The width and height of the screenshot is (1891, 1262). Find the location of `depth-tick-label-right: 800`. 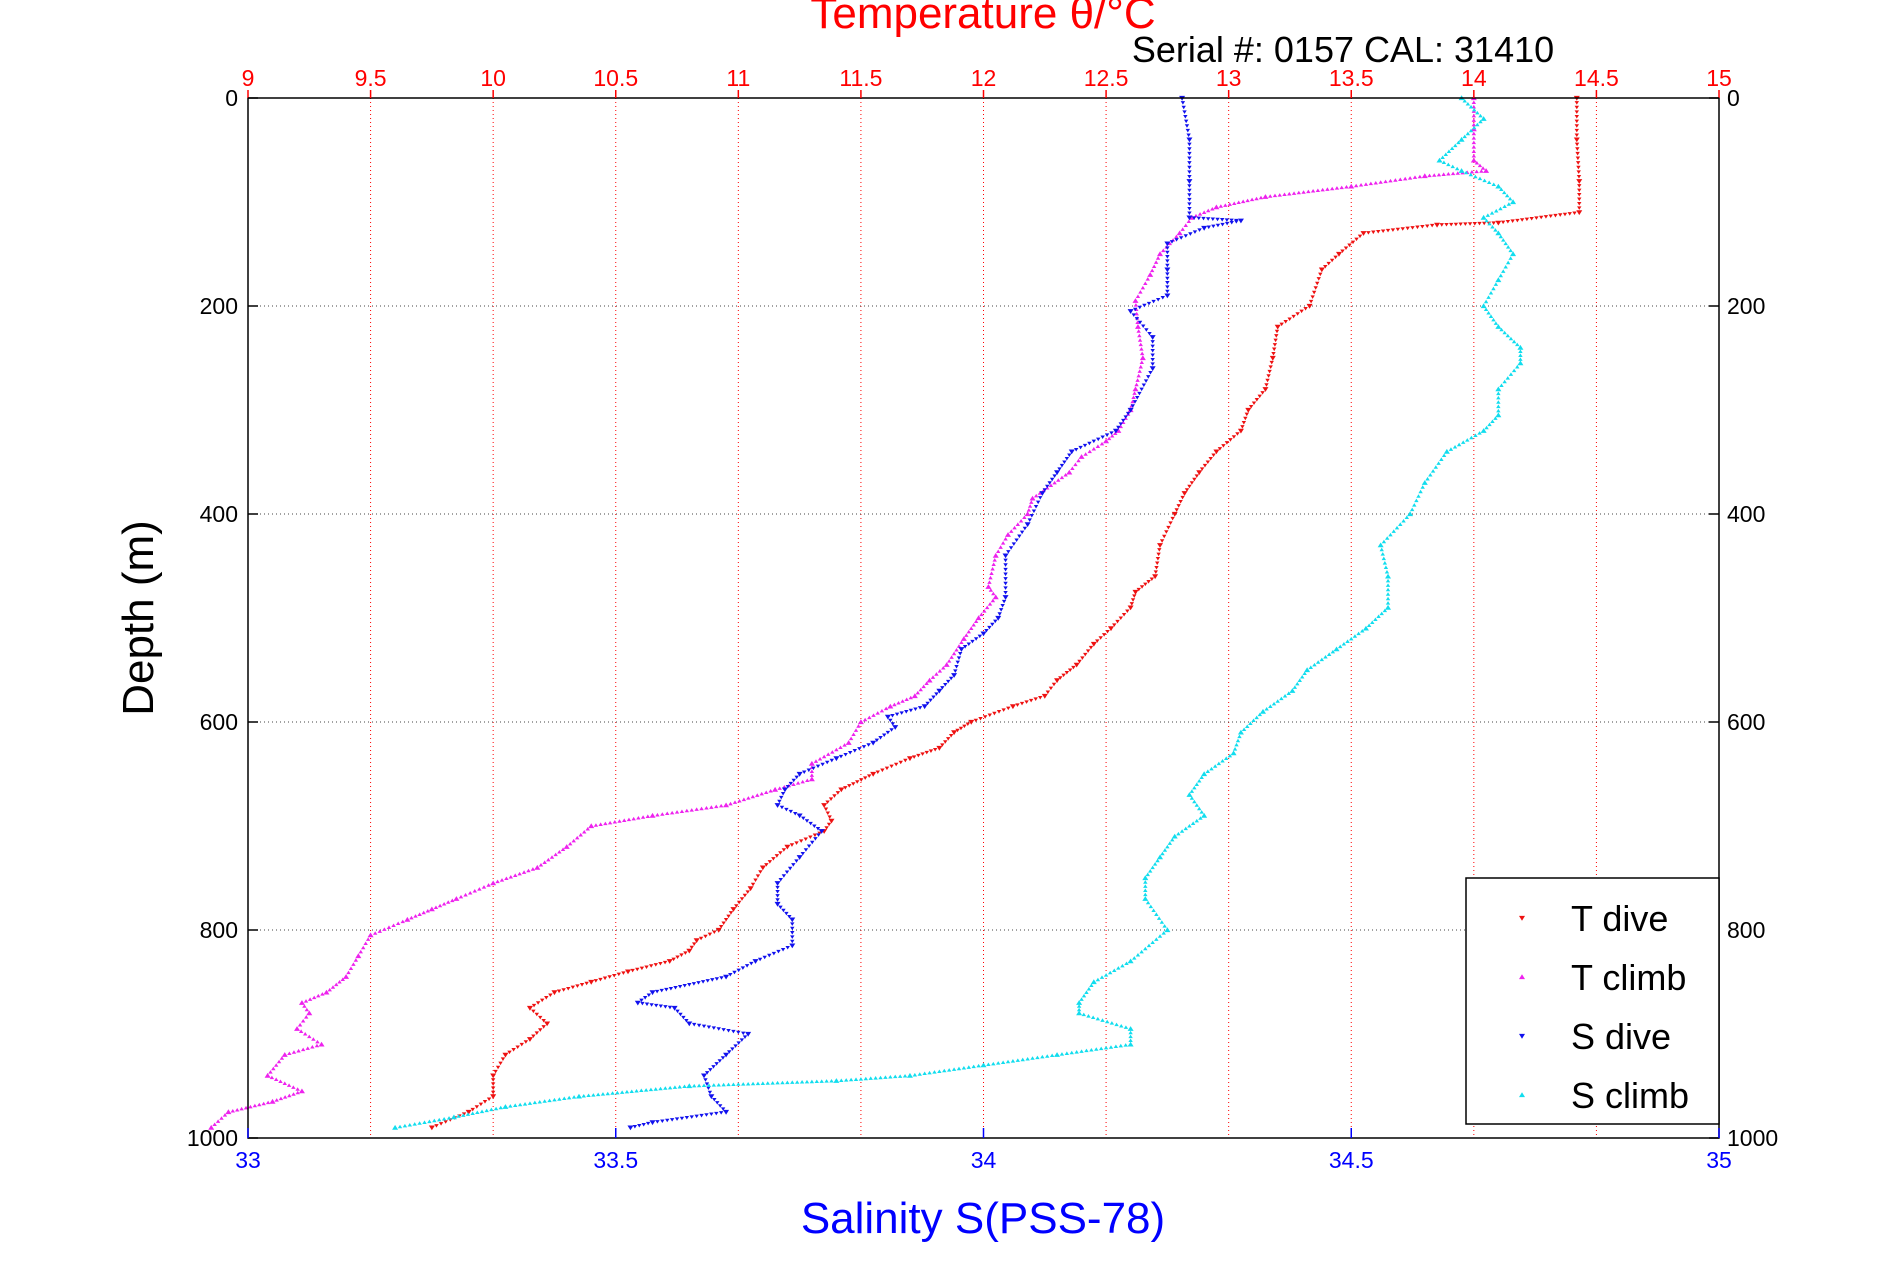

depth-tick-label-right: 800 is located at coordinates (1746, 930).